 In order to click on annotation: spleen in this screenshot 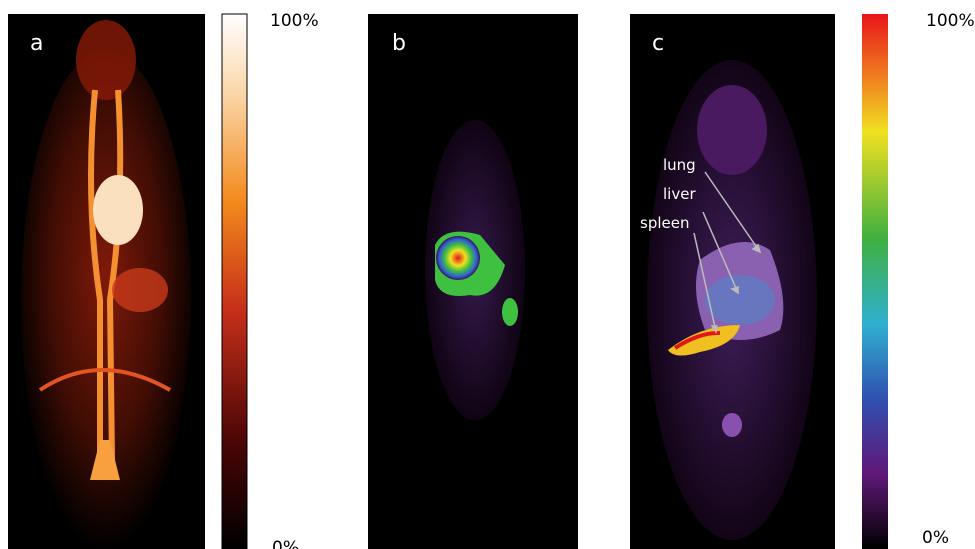, I will do `click(664, 223)`.